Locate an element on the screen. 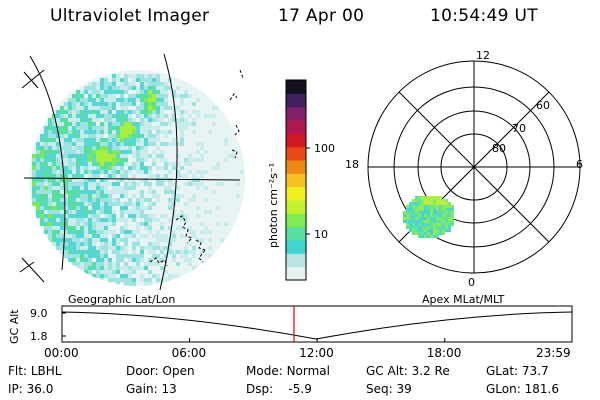 The image size is (600, 400). door-label: Door: is located at coordinates (142, 371).